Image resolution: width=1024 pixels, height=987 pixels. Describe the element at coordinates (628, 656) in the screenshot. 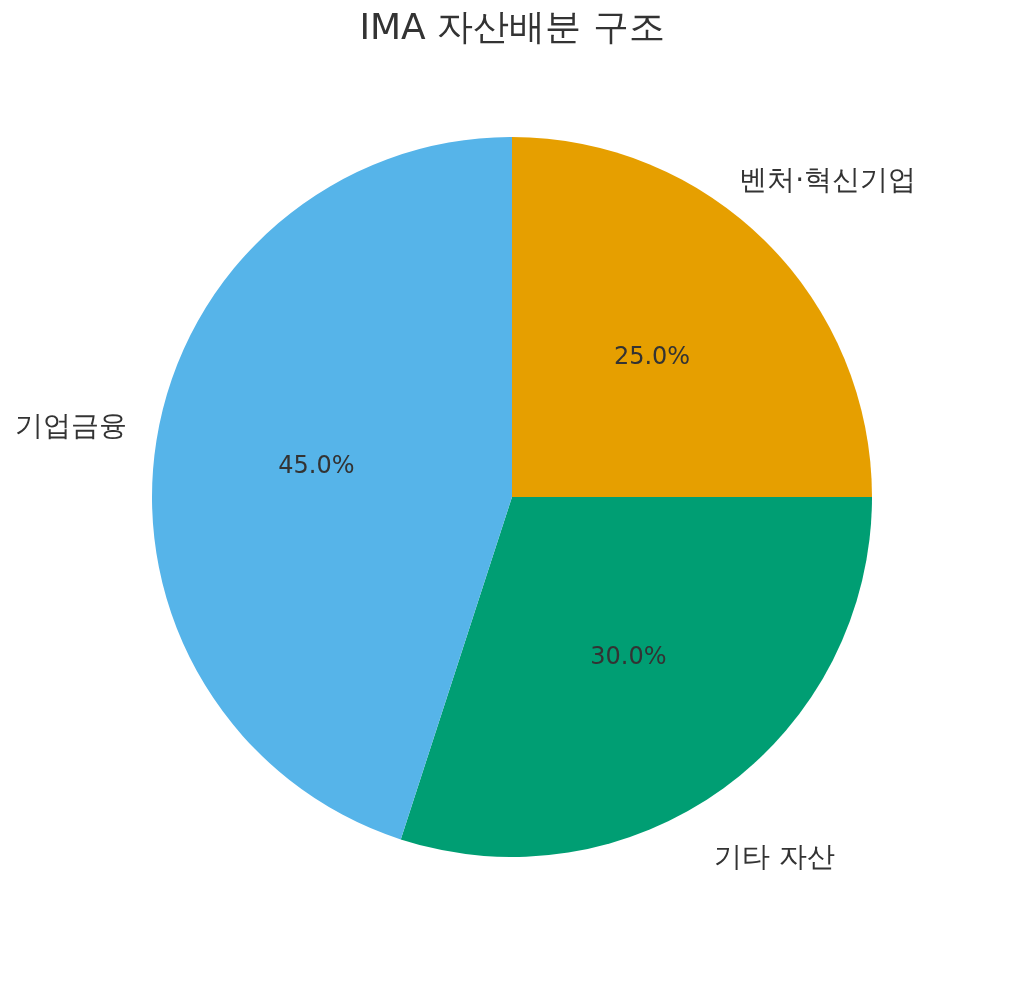

I see `data-label: 30.0%` at that location.